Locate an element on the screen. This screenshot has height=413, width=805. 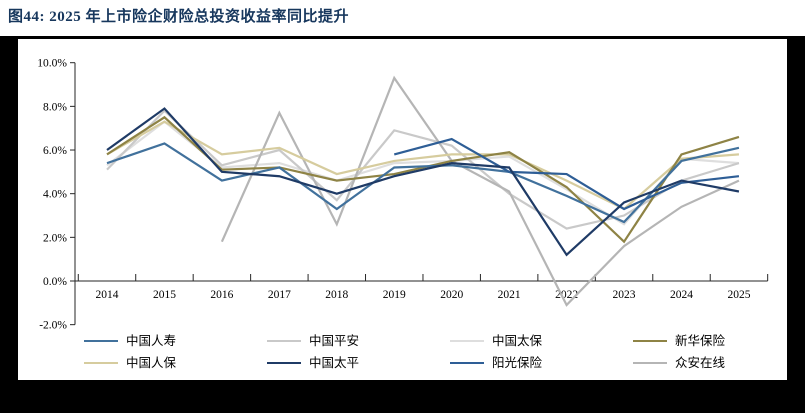
legend-label: 中国太保 is located at coordinates (517, 340).